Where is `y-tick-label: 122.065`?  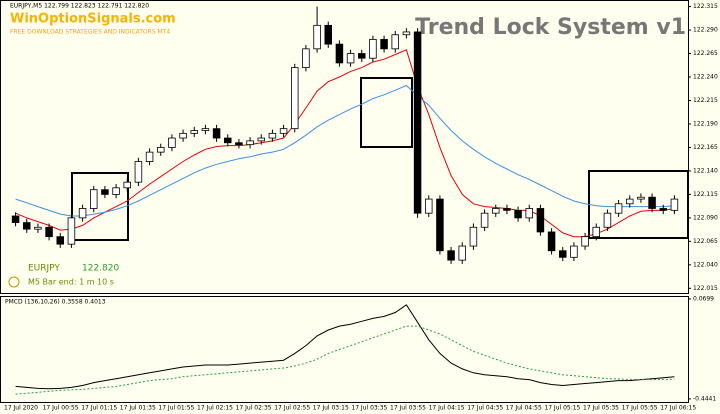 y-tick-label: 122.065 is located at coordinates (705, 241).